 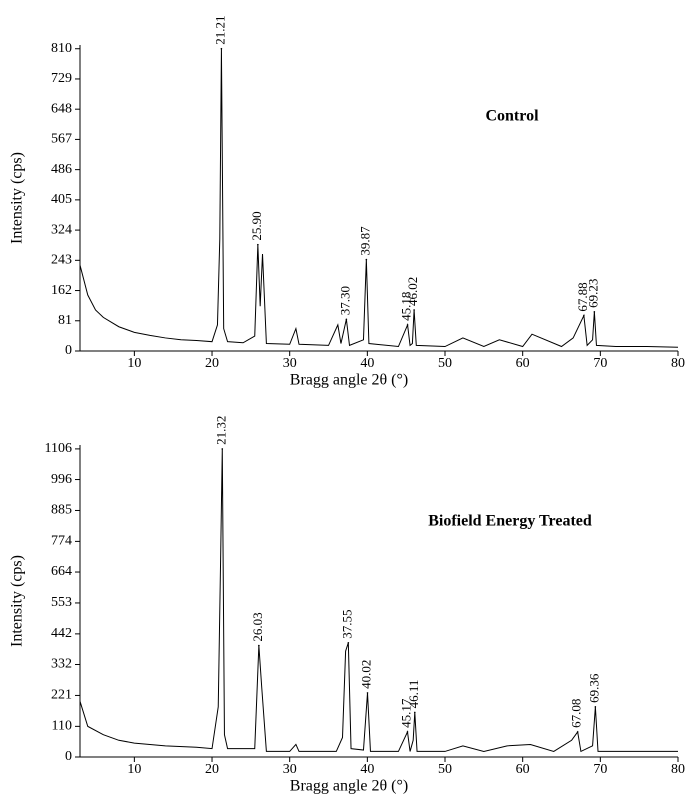 What do you see at coordinates (61, 169) in the screenshot?
I see `y-tick-label: 486` at bounding box center [61, 169].